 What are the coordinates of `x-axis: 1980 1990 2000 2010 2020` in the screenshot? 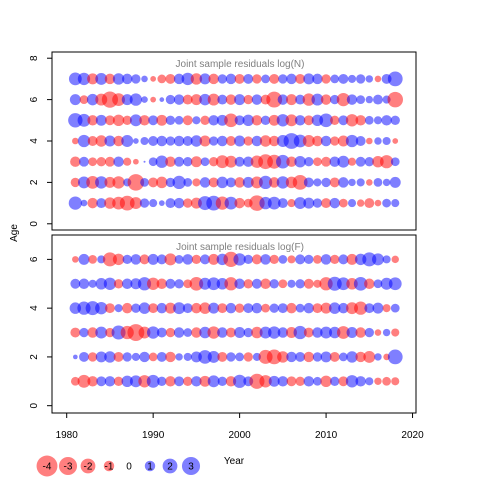 It's located at (240, 426).